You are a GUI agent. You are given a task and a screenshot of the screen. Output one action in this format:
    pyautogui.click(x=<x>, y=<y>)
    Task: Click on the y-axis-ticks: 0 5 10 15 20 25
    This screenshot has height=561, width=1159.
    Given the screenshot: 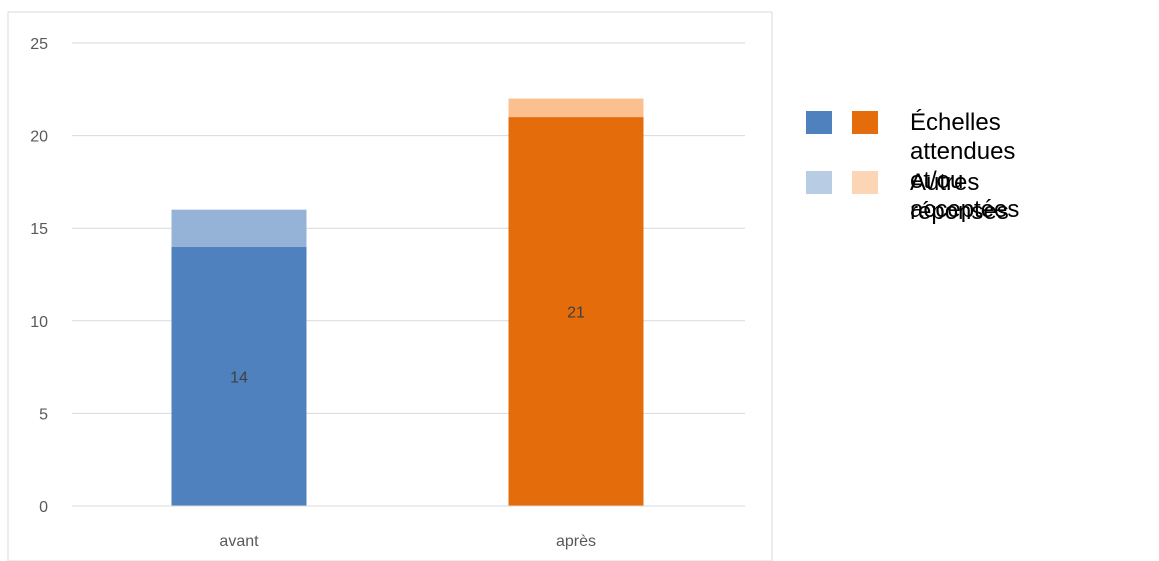 What is the action you would take?
    pyautogui.click(x=39, y=276)
    